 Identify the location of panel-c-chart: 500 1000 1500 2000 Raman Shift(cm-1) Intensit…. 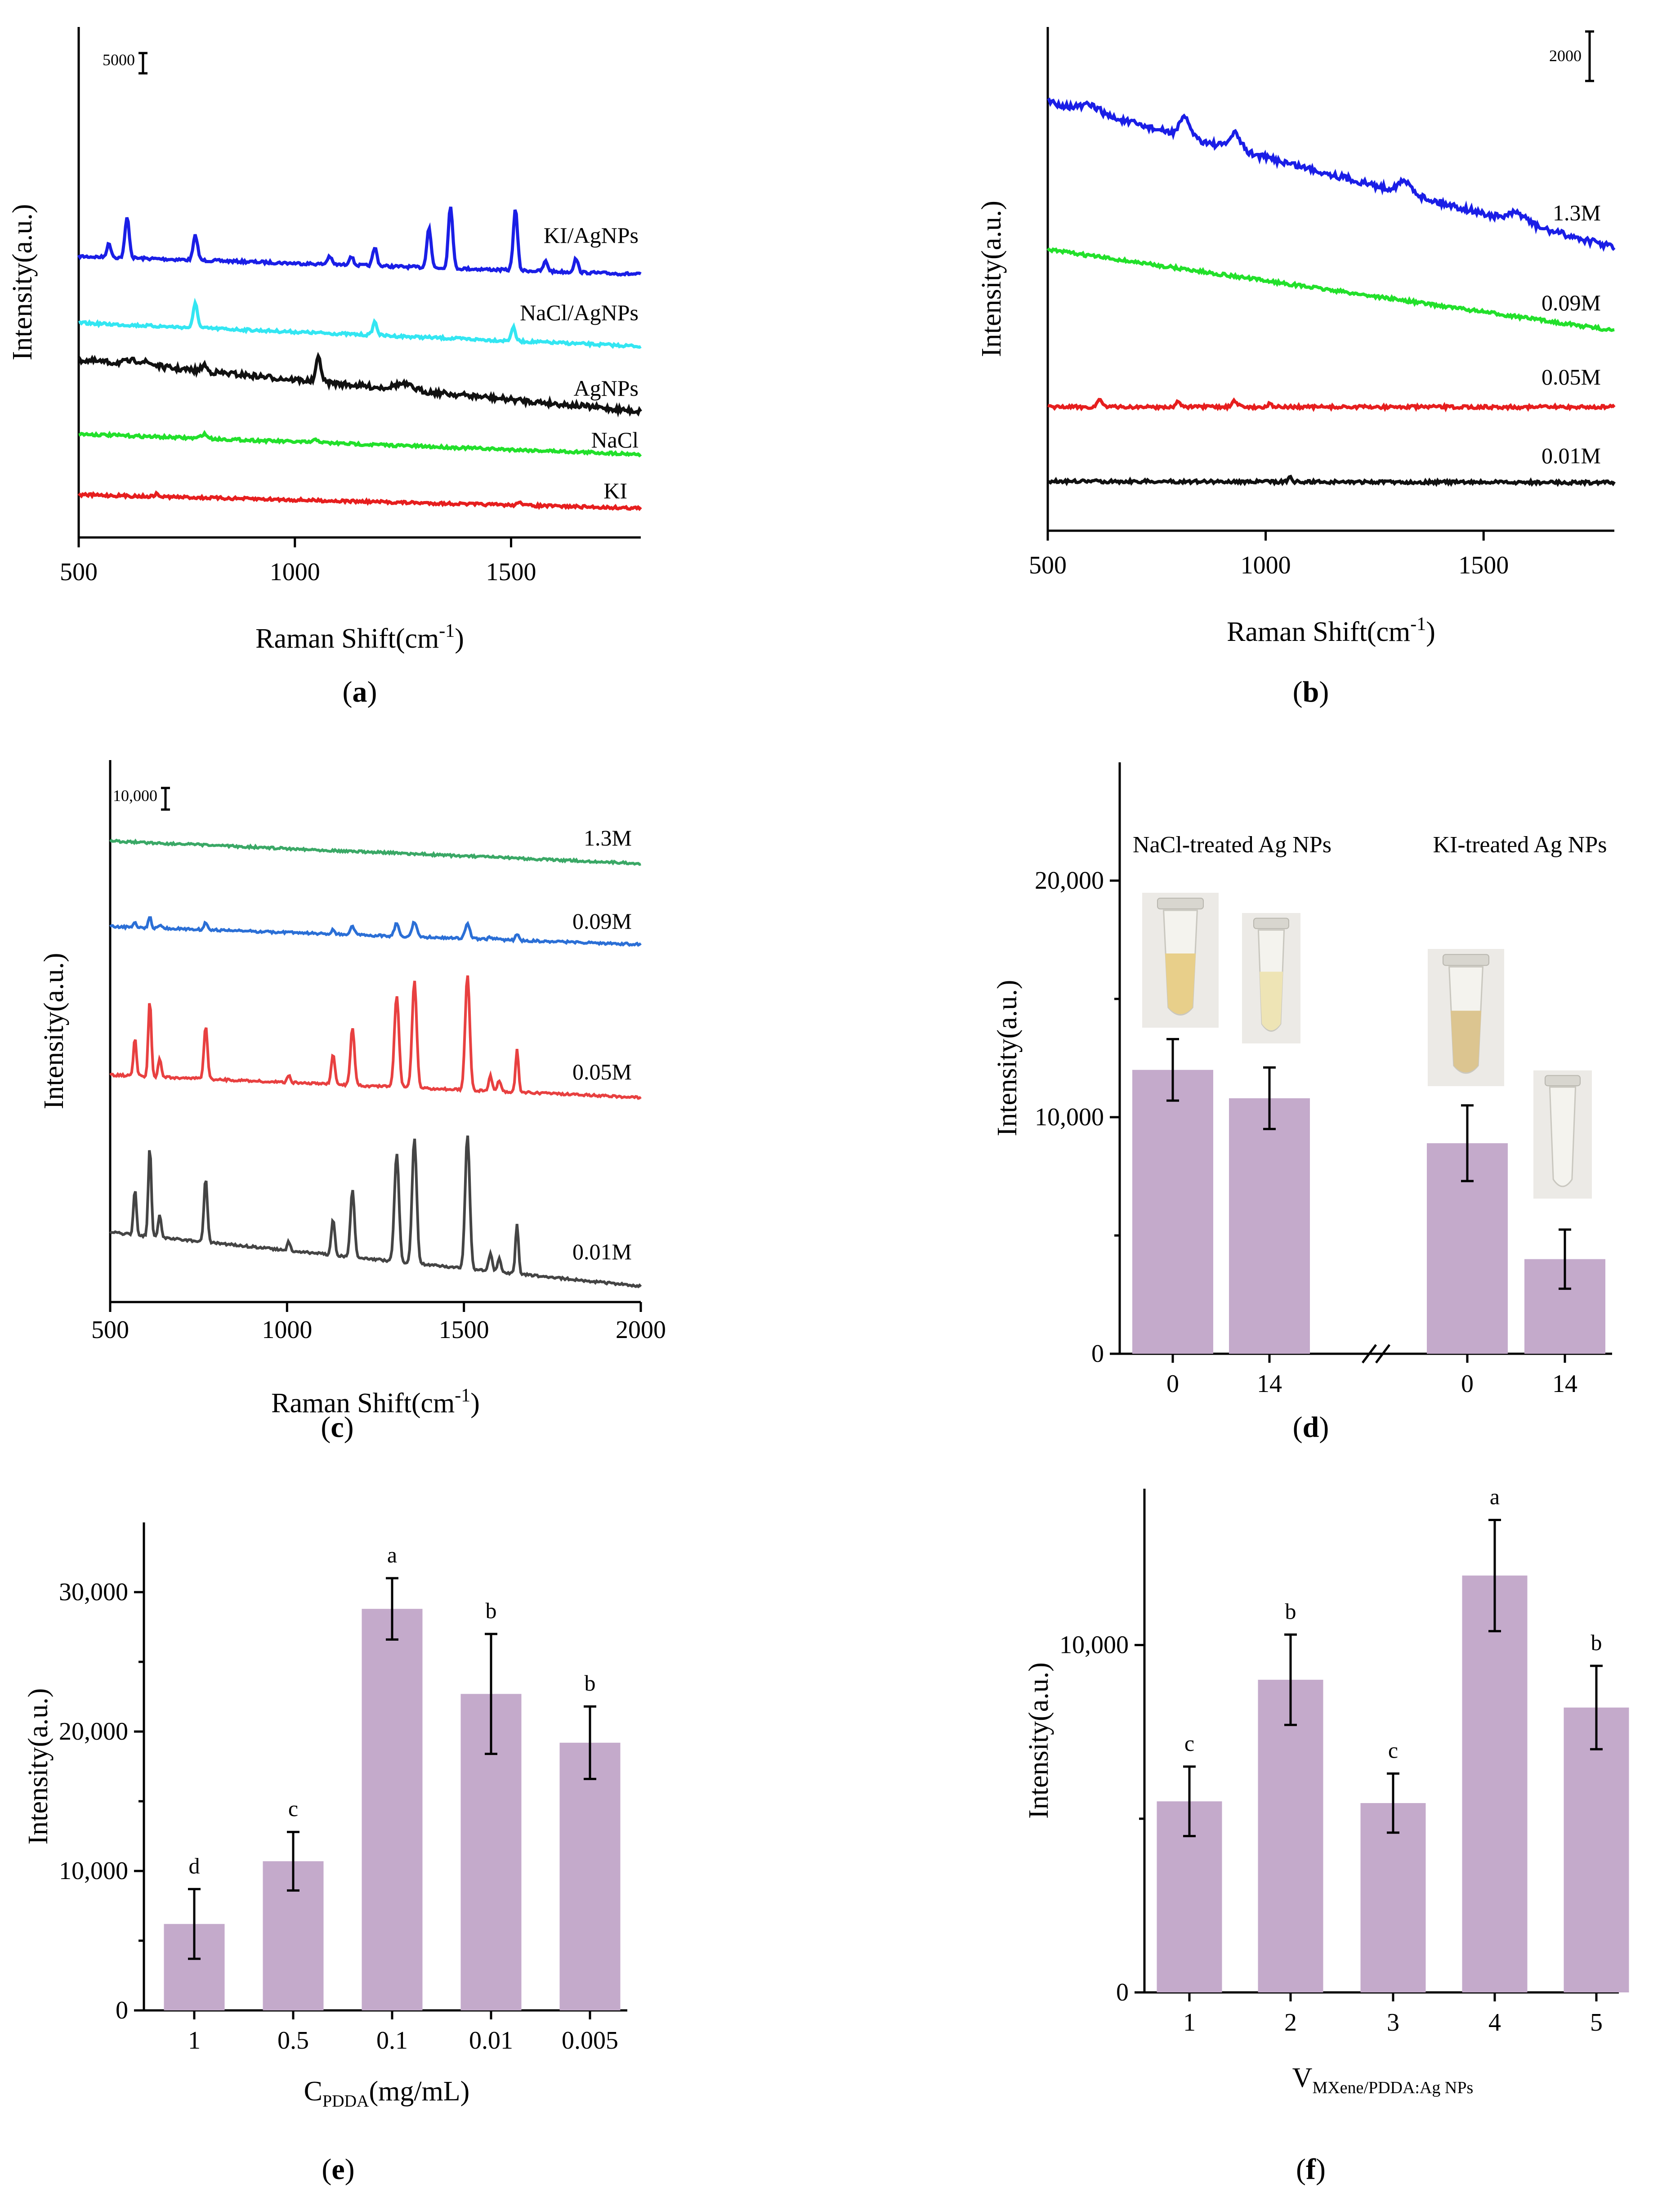
(353, 1089).